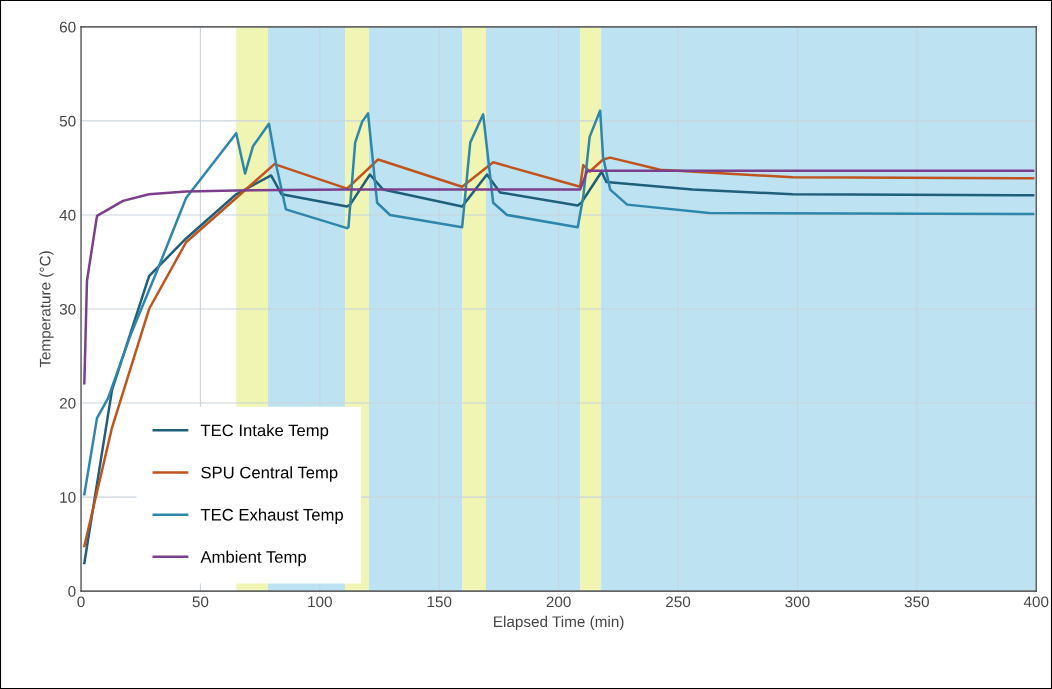 This screenshot has height=689, width=1052. I want to click on legend-label: TEC Intake Temp, so click(264, 432).